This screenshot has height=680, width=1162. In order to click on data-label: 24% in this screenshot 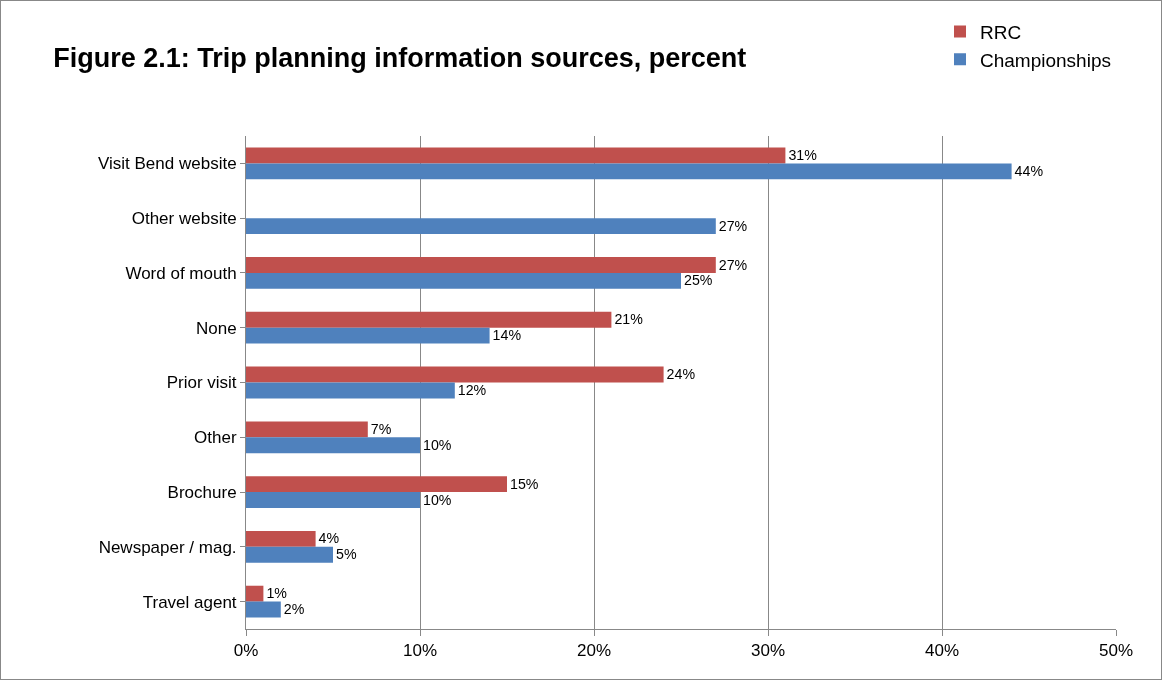, I will do `click(681, 374)`.